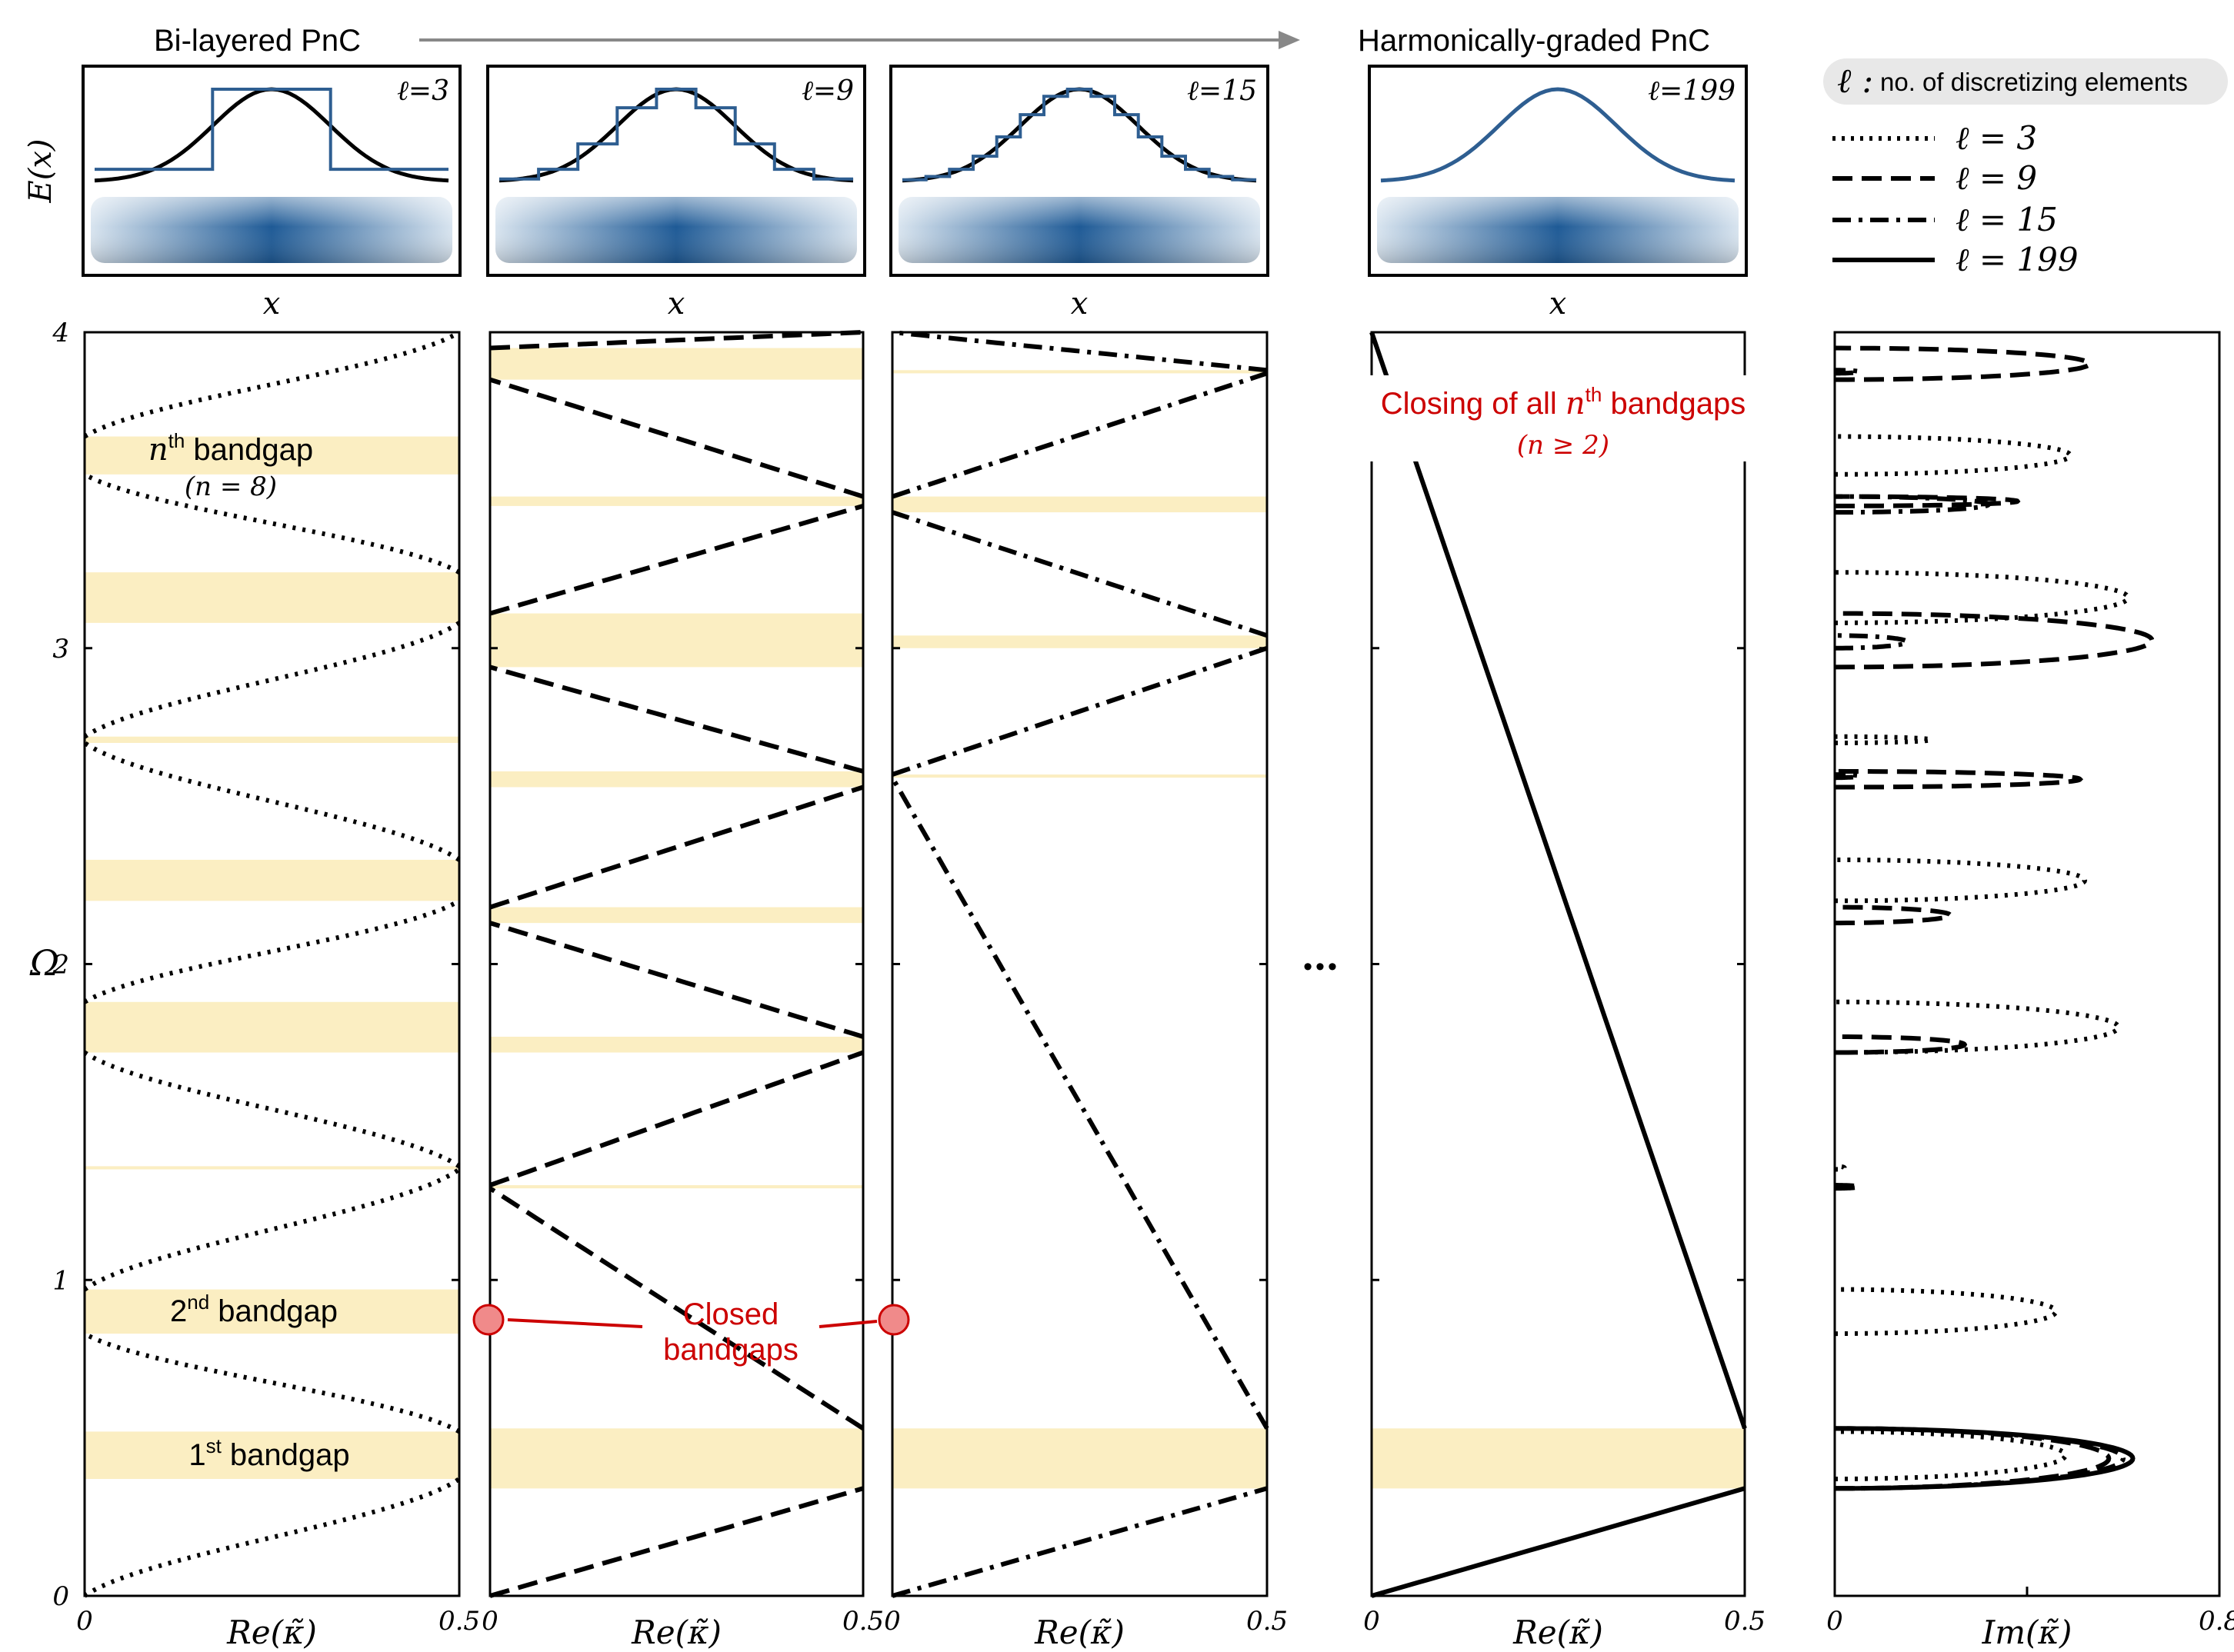 This screenshot has width=2234, height=1652. What do you see at coordinates (1996, 138) in the screenshot?
I see `legend-label-l3: ℓ = 3` at bounding box center [1996, 138].